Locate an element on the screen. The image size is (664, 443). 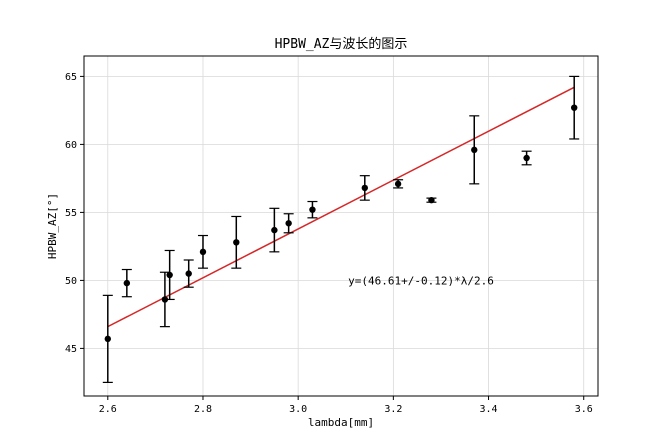
y-tick-label: 50 is located at coordinates (71, 281).